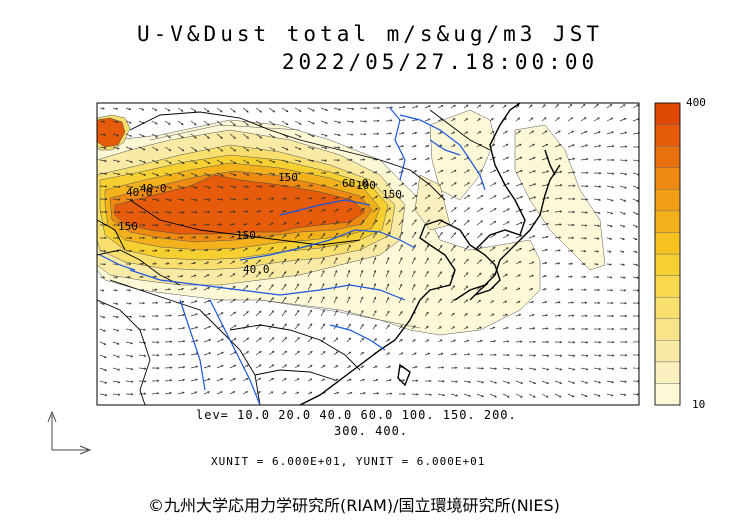 Image resolution: width=752 pixels, height=532 pixels. What do you see at coordinates (153, 188) in the screenshot?
I see `contour-label: 40.0` at bounding box center [153, 188].